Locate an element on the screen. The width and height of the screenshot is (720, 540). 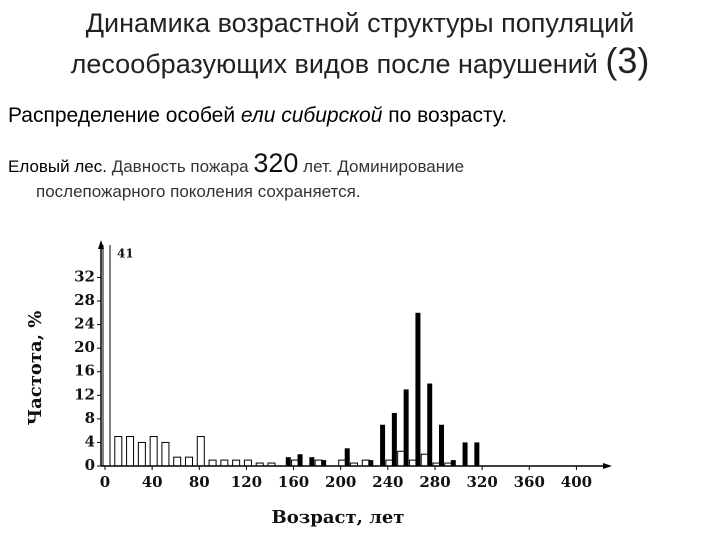
y-tick-label: 8 is located at coordinates (90, 418).